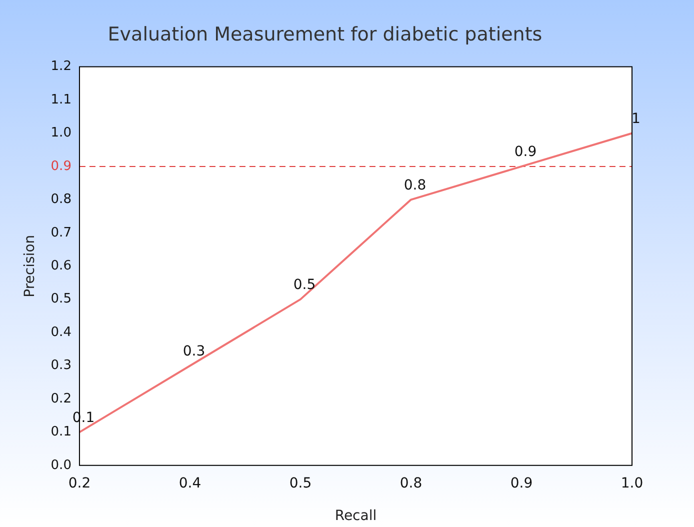 The width and height of the screenshot is (694, 527). Describe the element at coordinates (632, 483) in the screenshot. I see `x-tick-label: 1.0` at that location.